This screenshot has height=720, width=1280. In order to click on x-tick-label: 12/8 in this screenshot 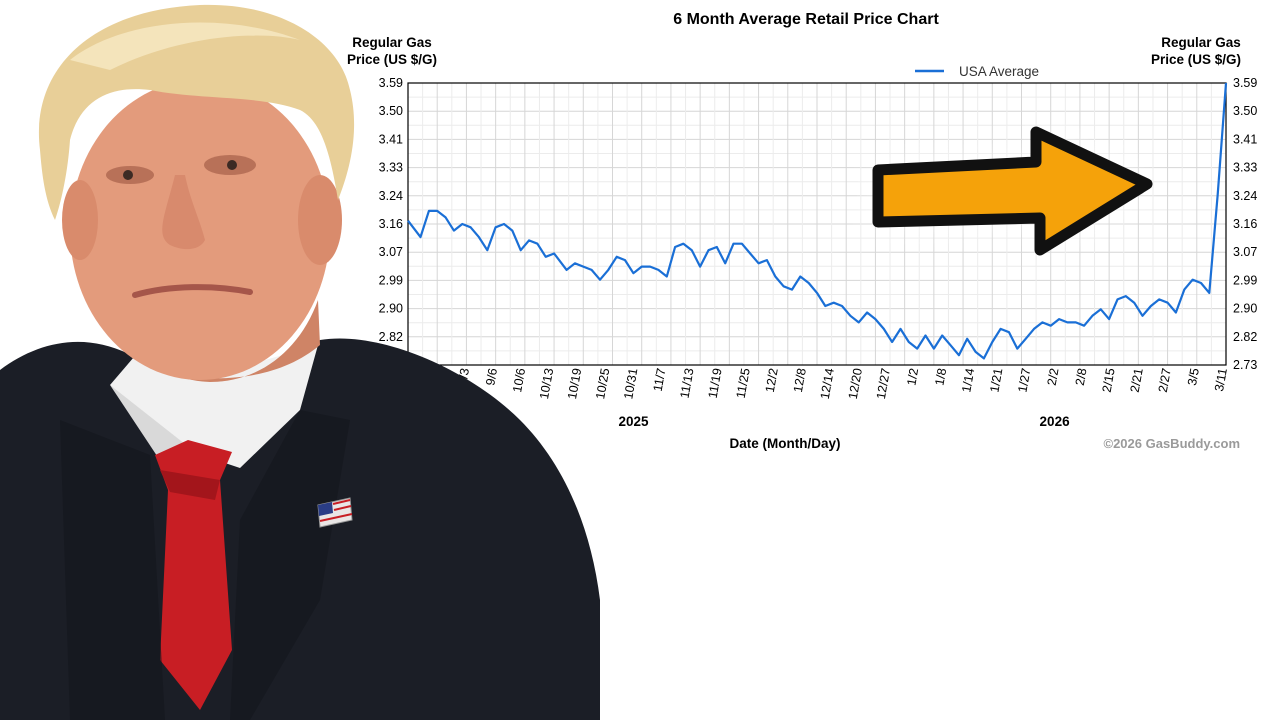, I will do `click(800, 380)`.